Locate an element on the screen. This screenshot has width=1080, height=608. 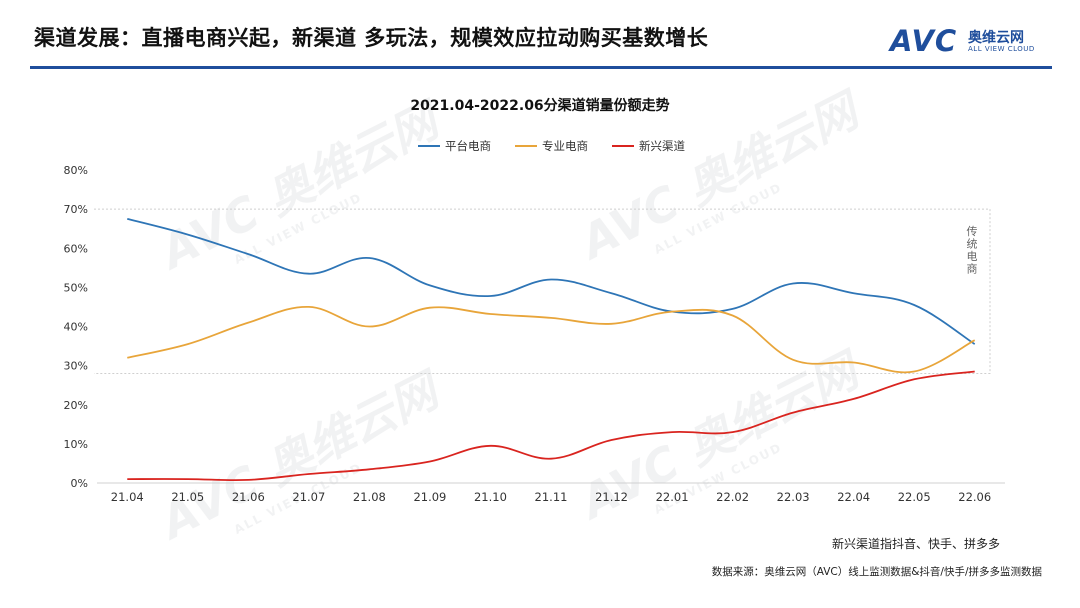
logo-cn-name: 奥维云网 is located at coordinates (996, 38).